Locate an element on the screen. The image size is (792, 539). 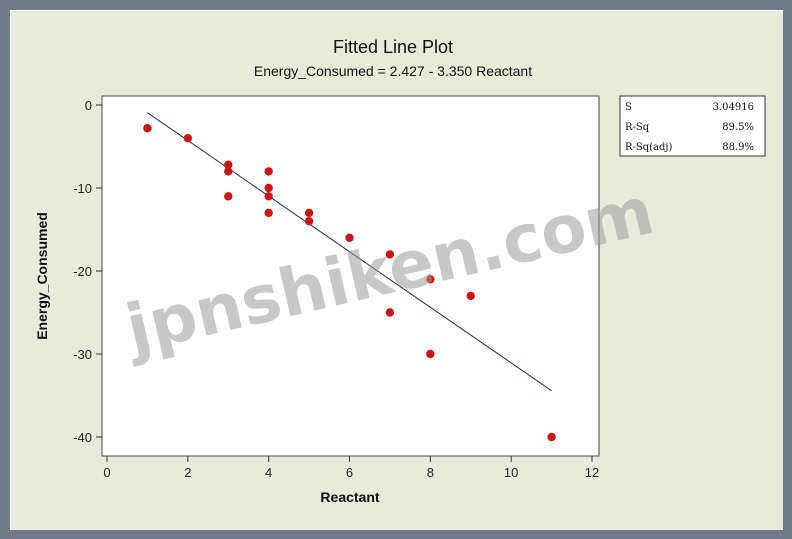
stats-box-frame is located at coordinates (692, 126).